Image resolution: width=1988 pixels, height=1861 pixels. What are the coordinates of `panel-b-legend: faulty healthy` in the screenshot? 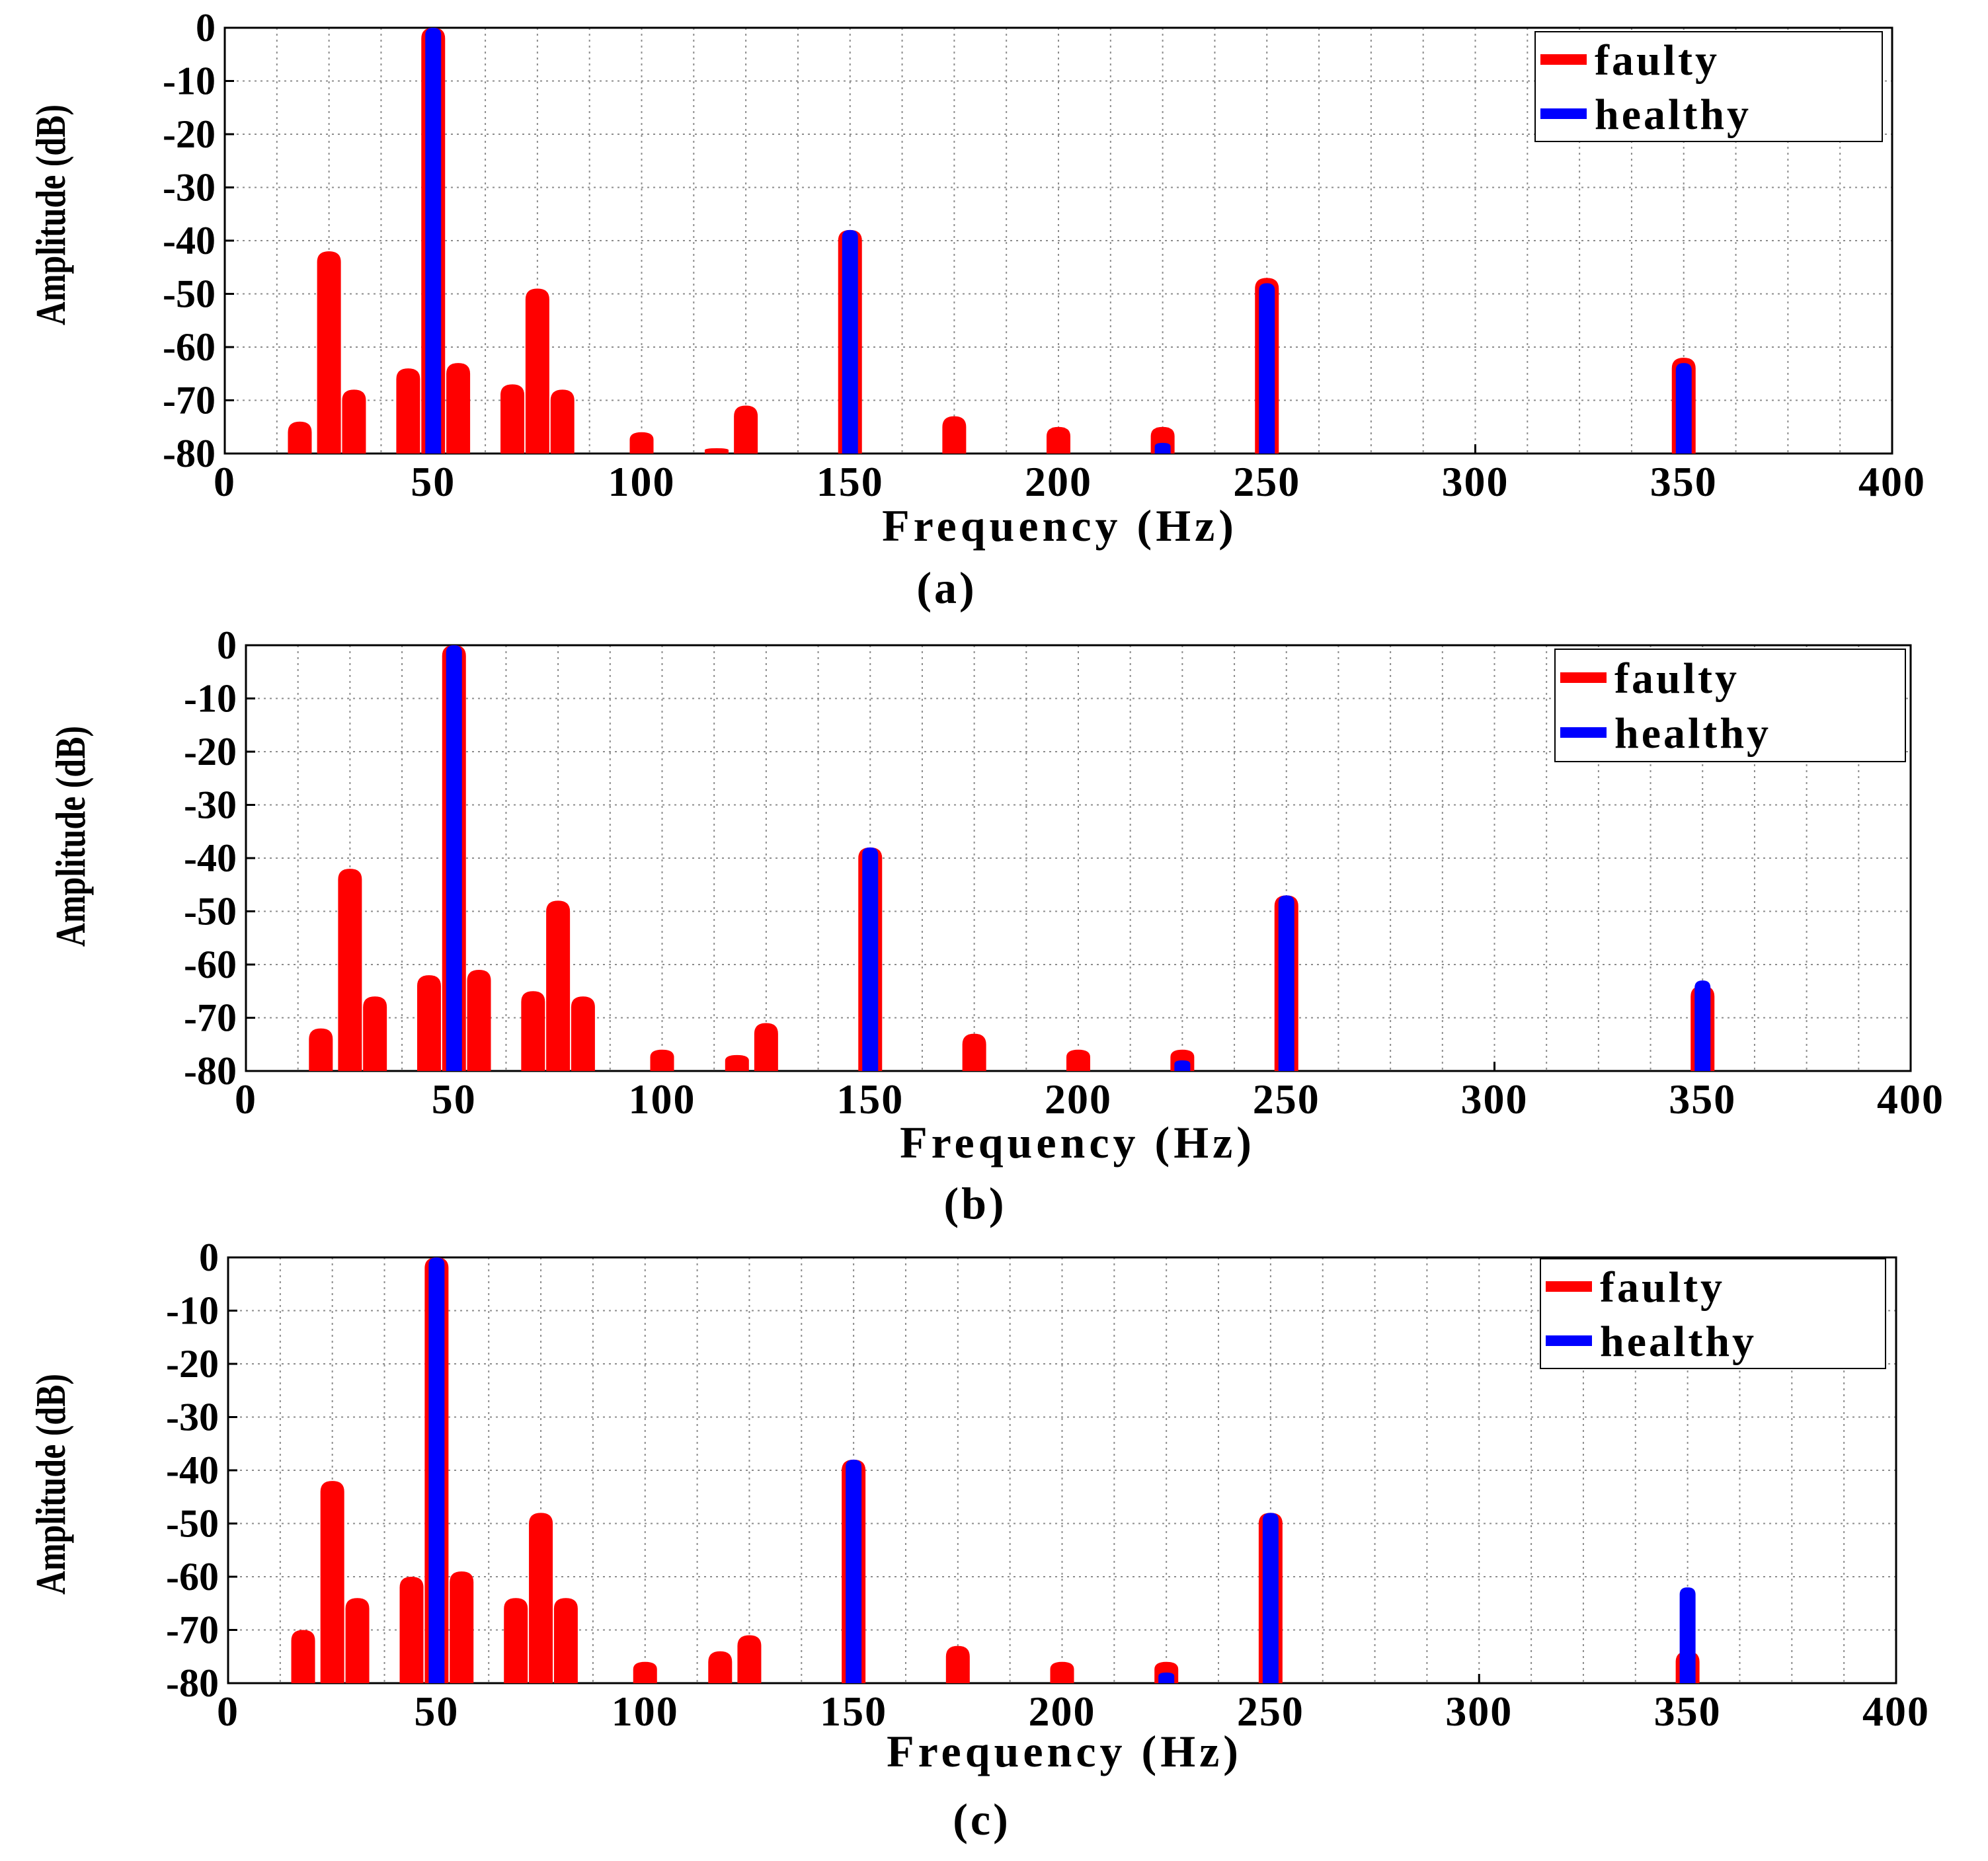 It's located at (1730, 705).